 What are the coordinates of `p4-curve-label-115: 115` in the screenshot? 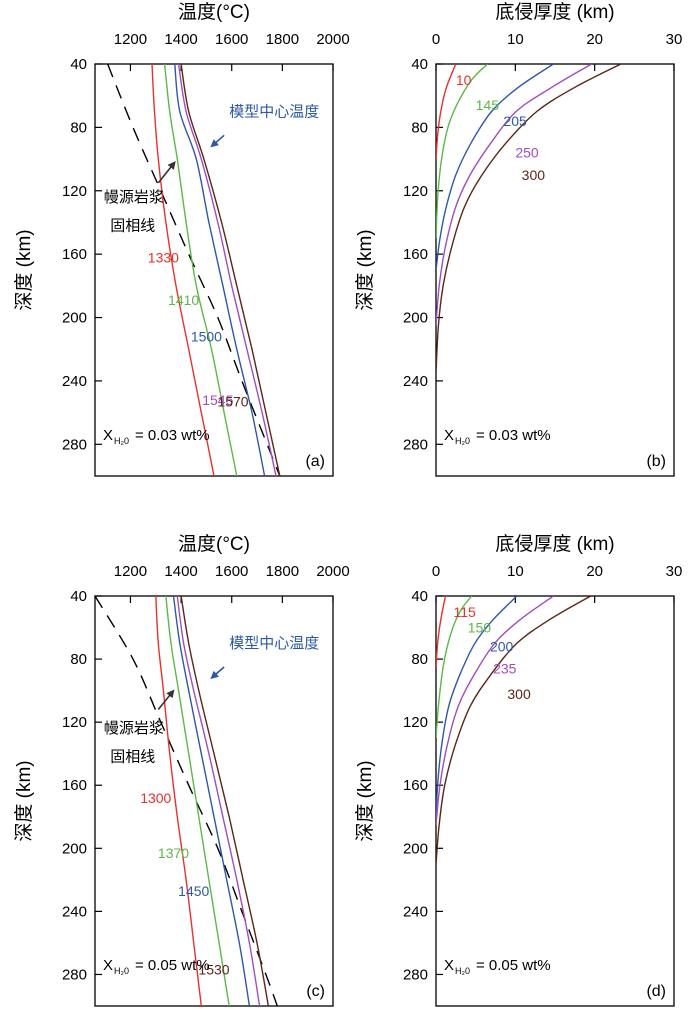 It's located at (464, 612).